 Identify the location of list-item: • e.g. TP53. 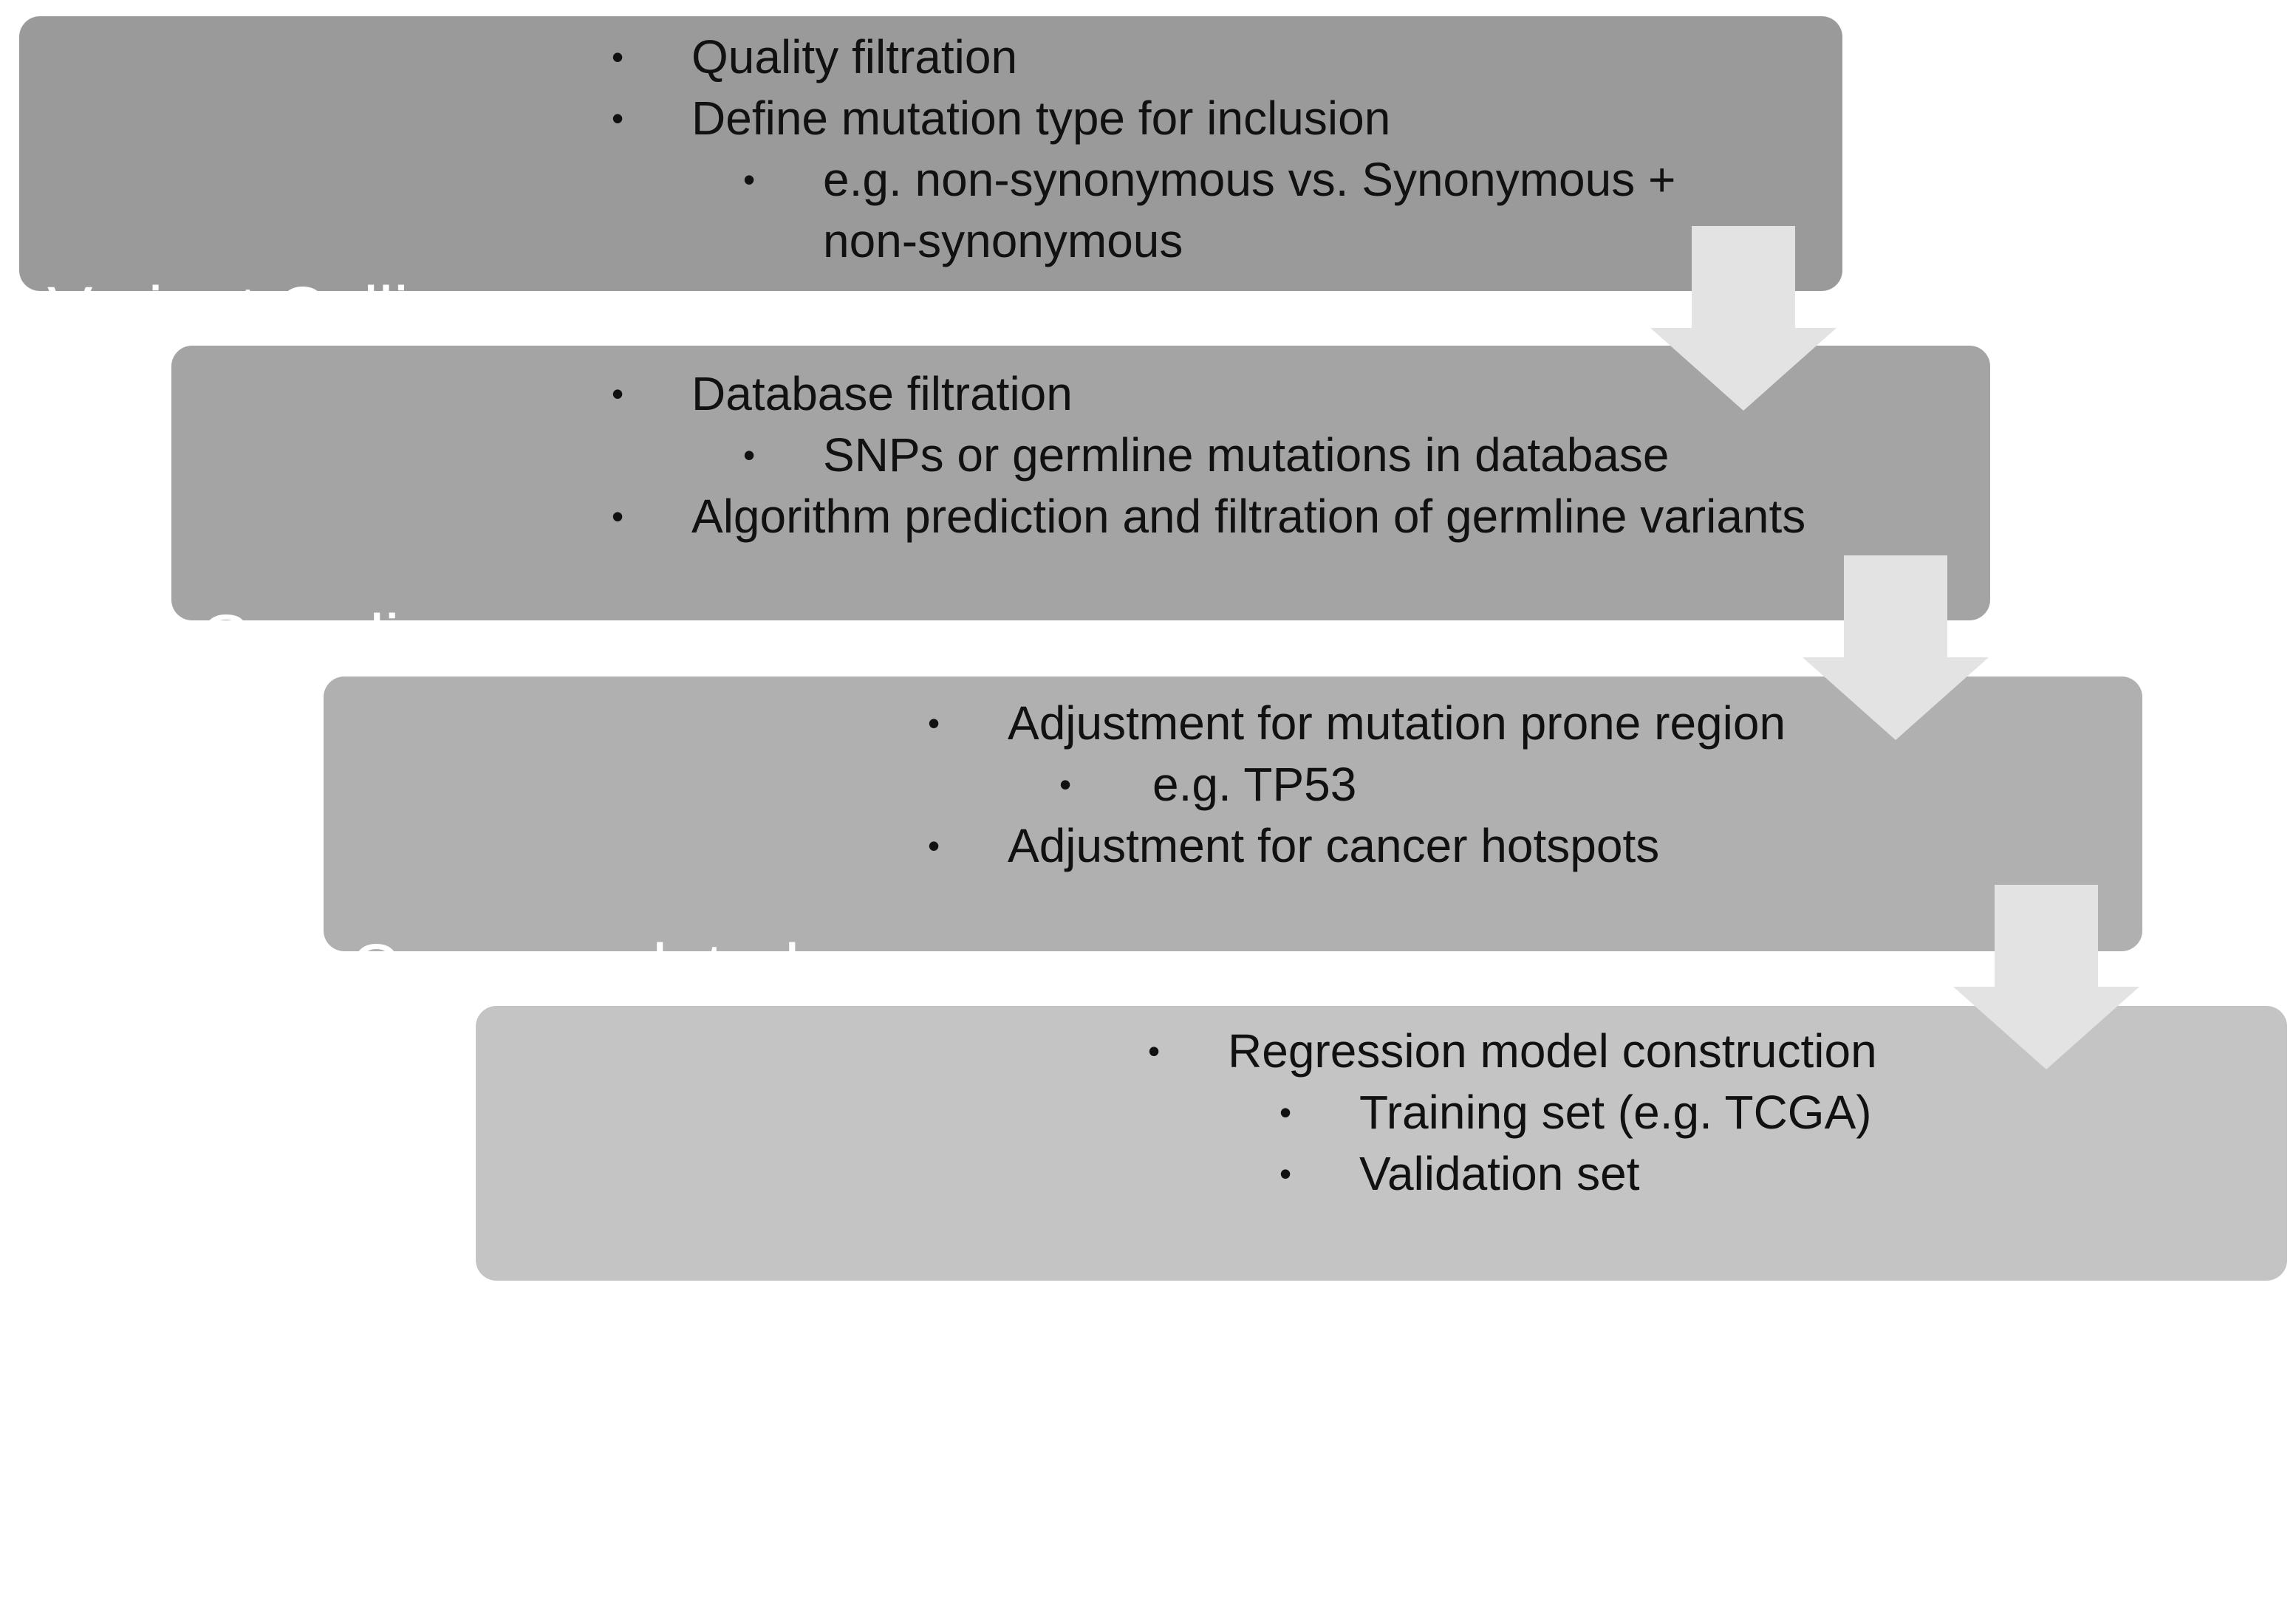
(1397, 784).